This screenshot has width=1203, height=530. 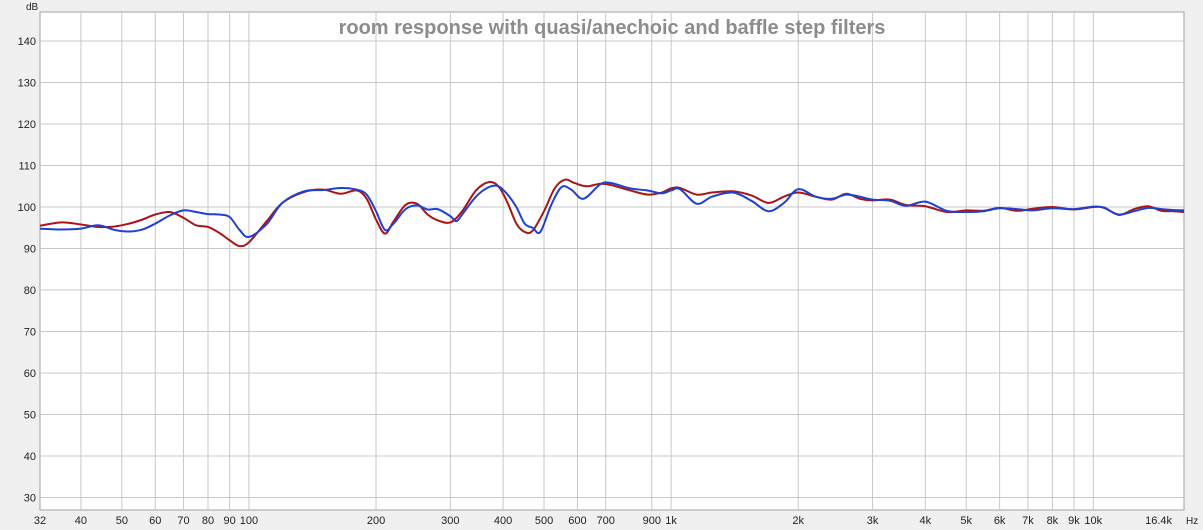 I want to click on y-tick-label: 120, so click(x=27, y=125).